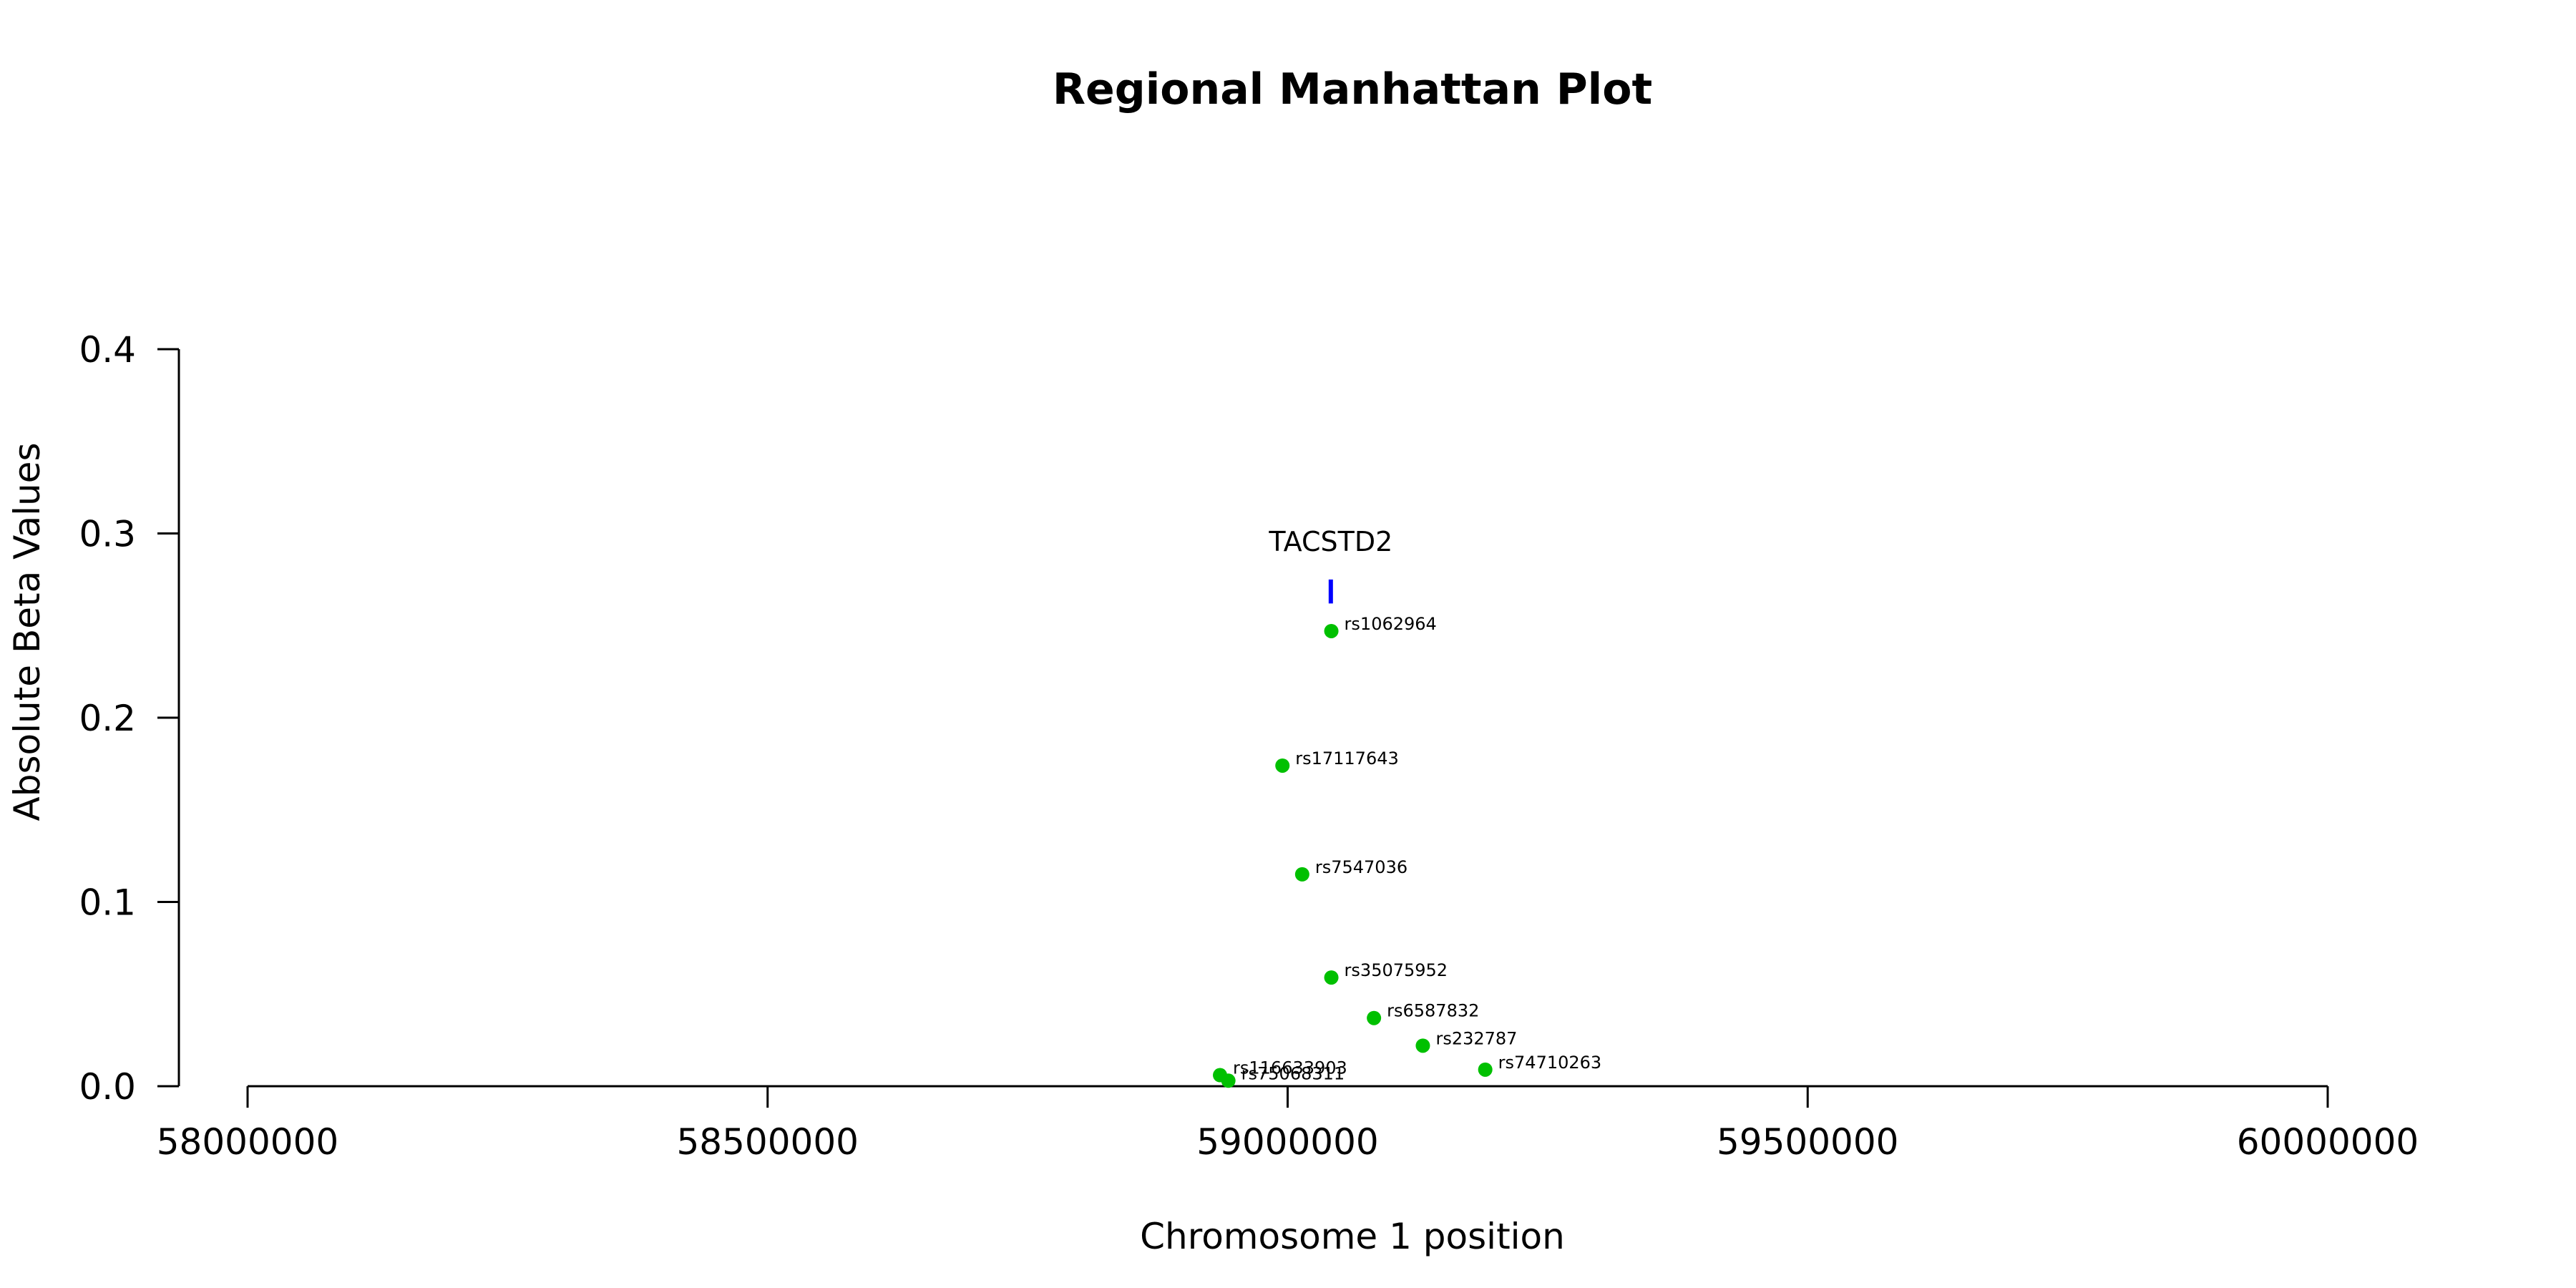 The width and height of the screenshot is (2576, 1288). Describe the element at coordinates (1293, 1073) in the screenshot. I see `snp-label: rs75068311` at that location.